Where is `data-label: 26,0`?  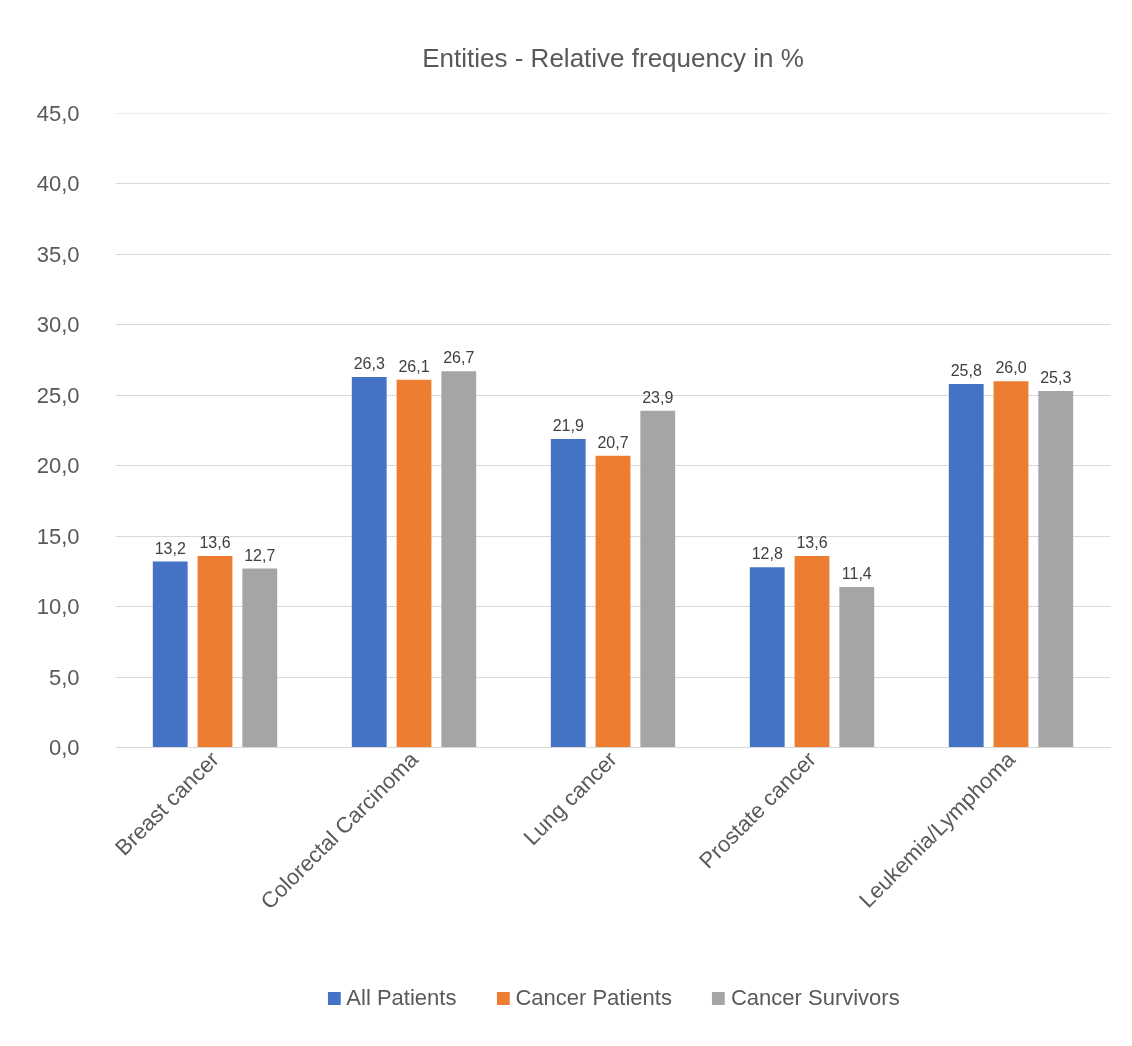 data-label: 26,0 is located at coordinates (1011, 368).